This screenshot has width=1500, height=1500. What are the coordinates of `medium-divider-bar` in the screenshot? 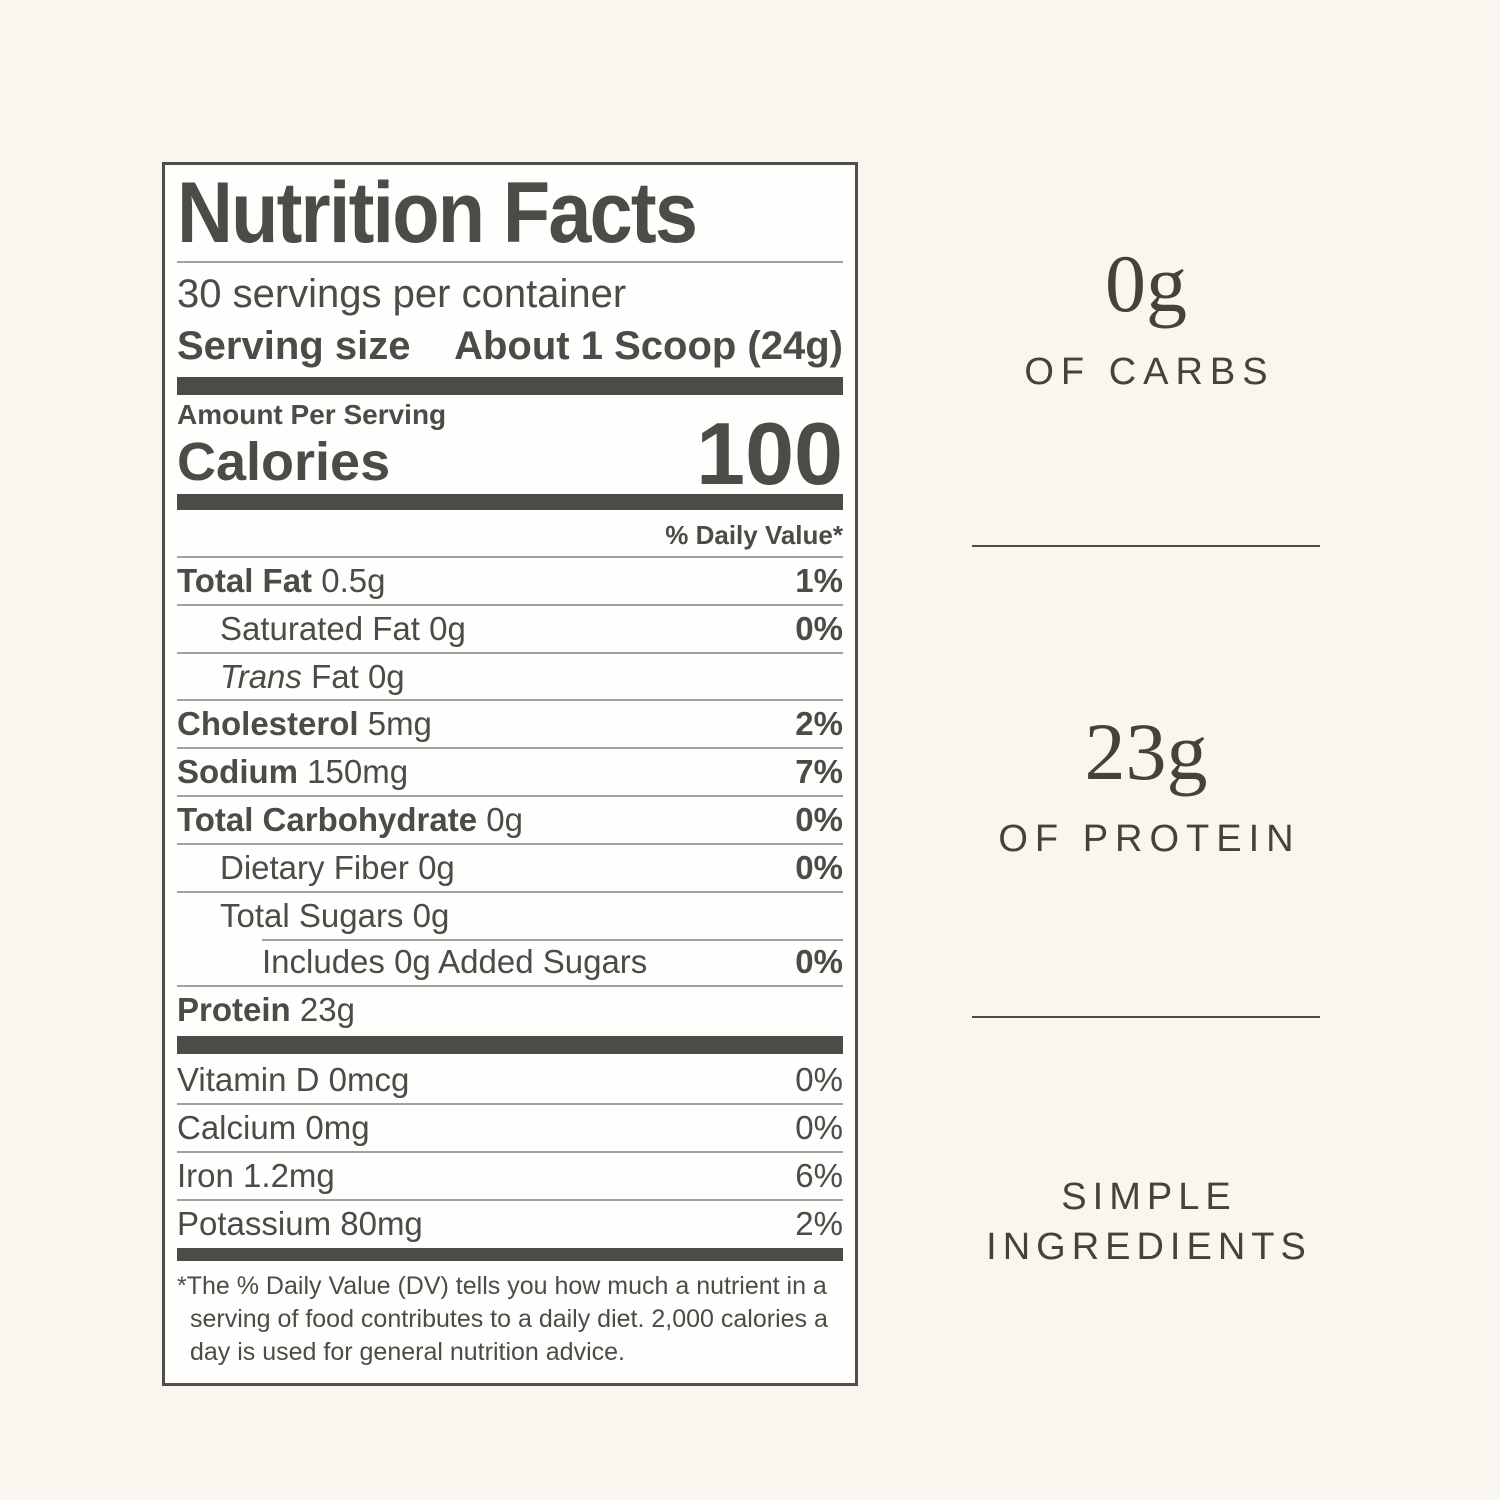 It's located at (510, 501).